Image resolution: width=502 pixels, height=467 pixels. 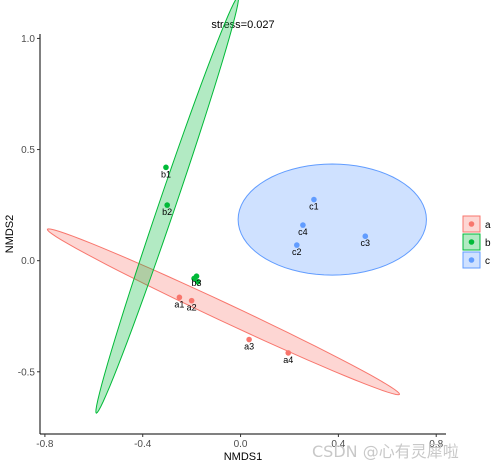 I want to click on x-tick-label: 0.4, so click(x=338, y=444).